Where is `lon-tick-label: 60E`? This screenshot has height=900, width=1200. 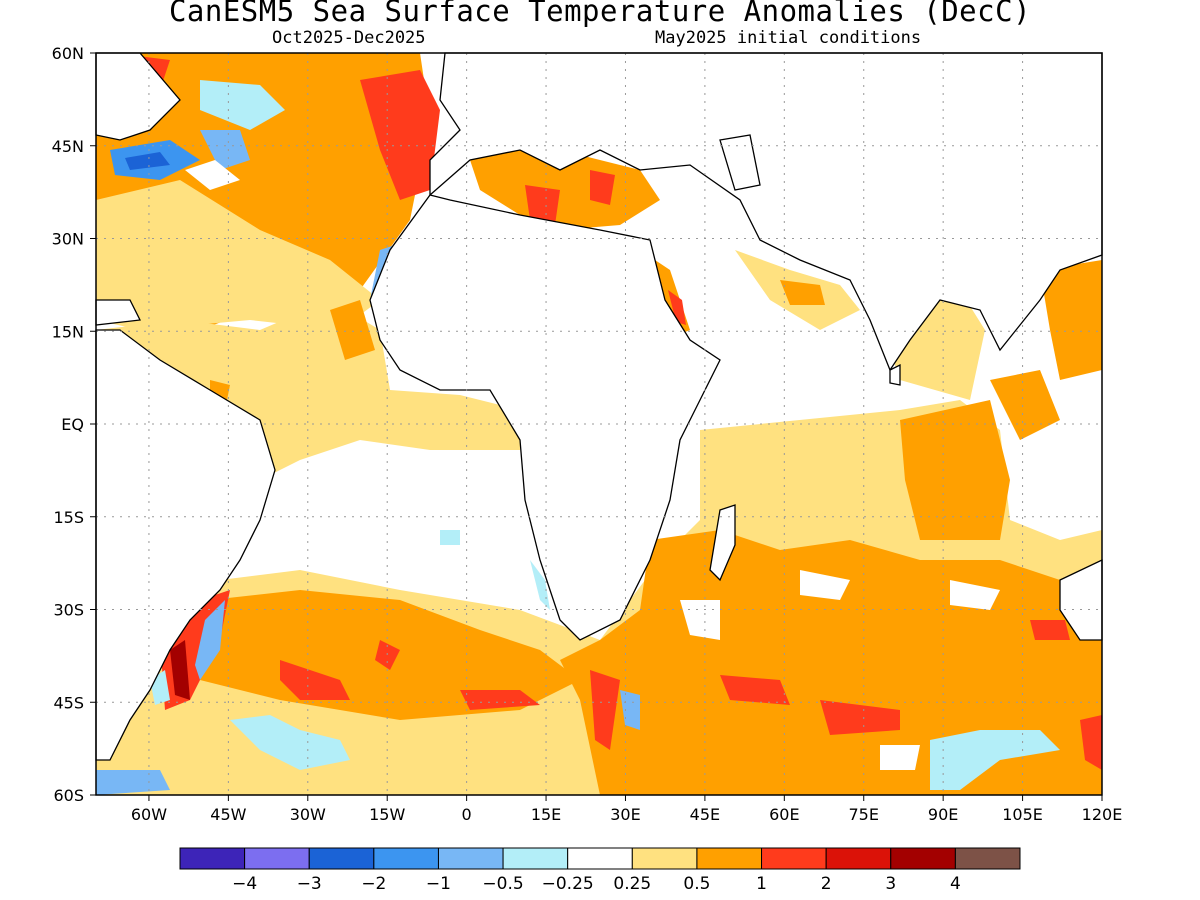 lon-tick-label: 60E is located at coordinates (784, 814).